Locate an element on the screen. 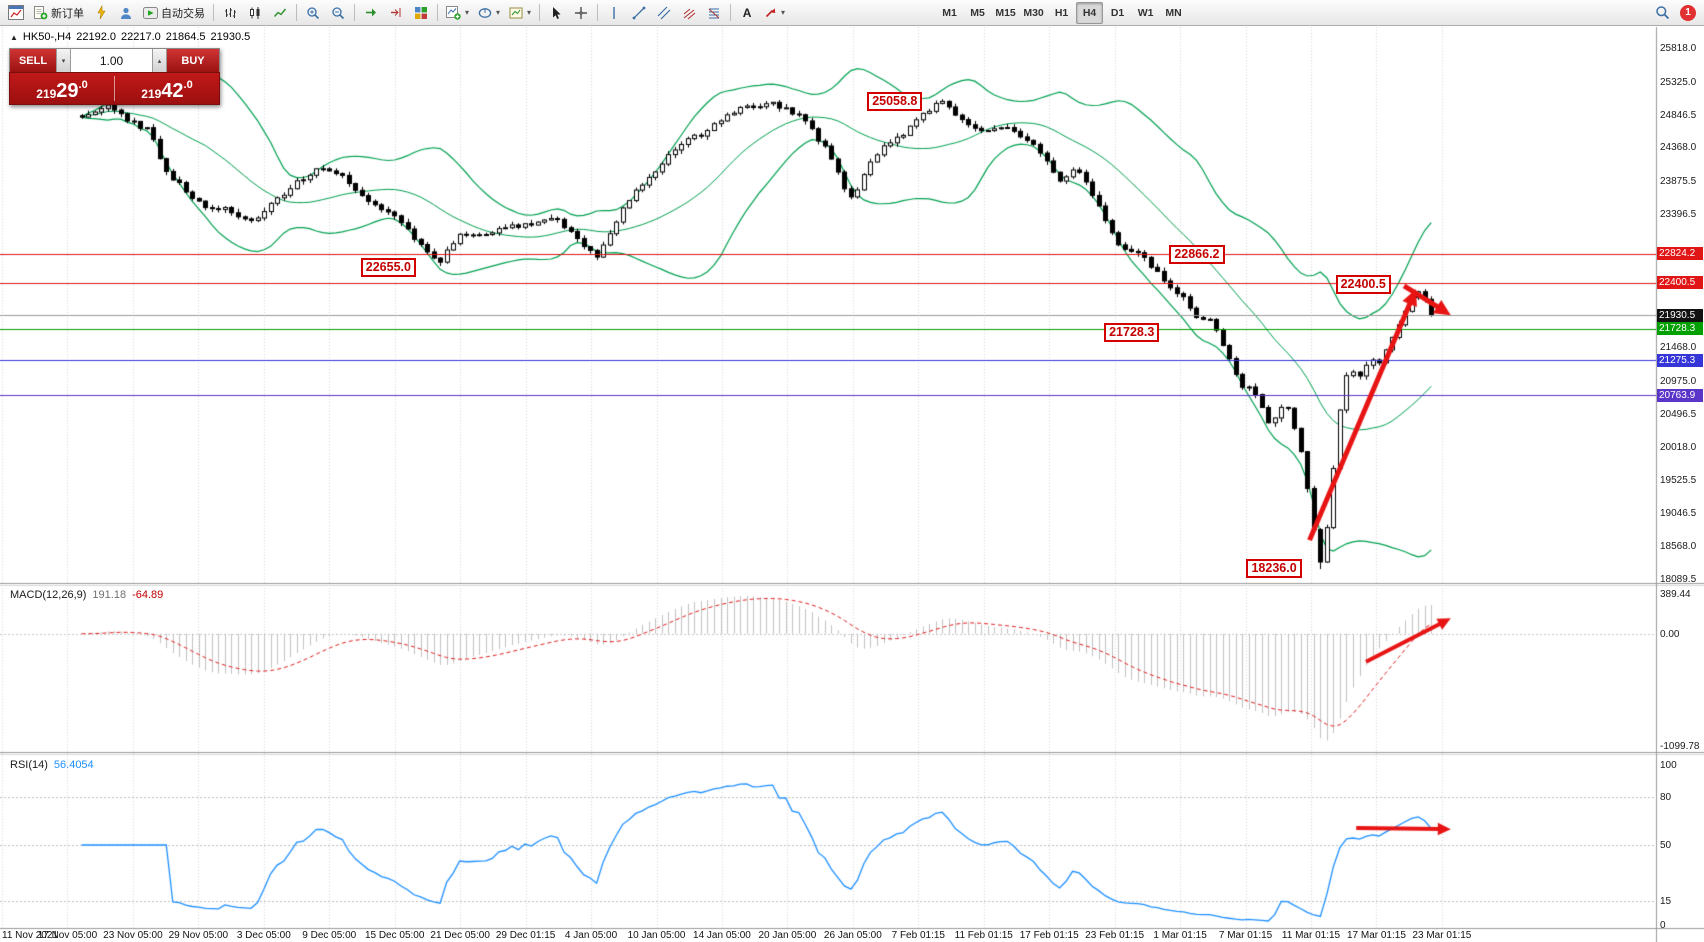 This screenshot has height=942, width=1704. cycles-icon is located at coordinates (485, 12).